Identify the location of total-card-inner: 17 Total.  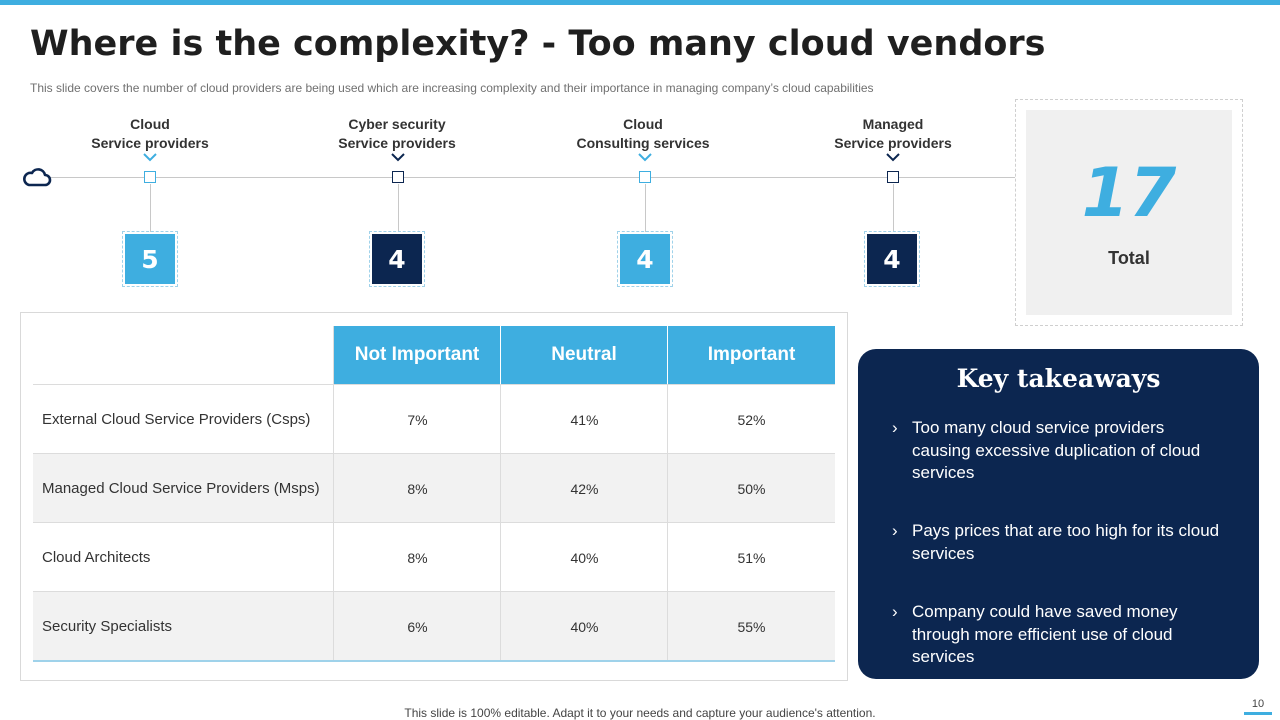
(1129, 212).